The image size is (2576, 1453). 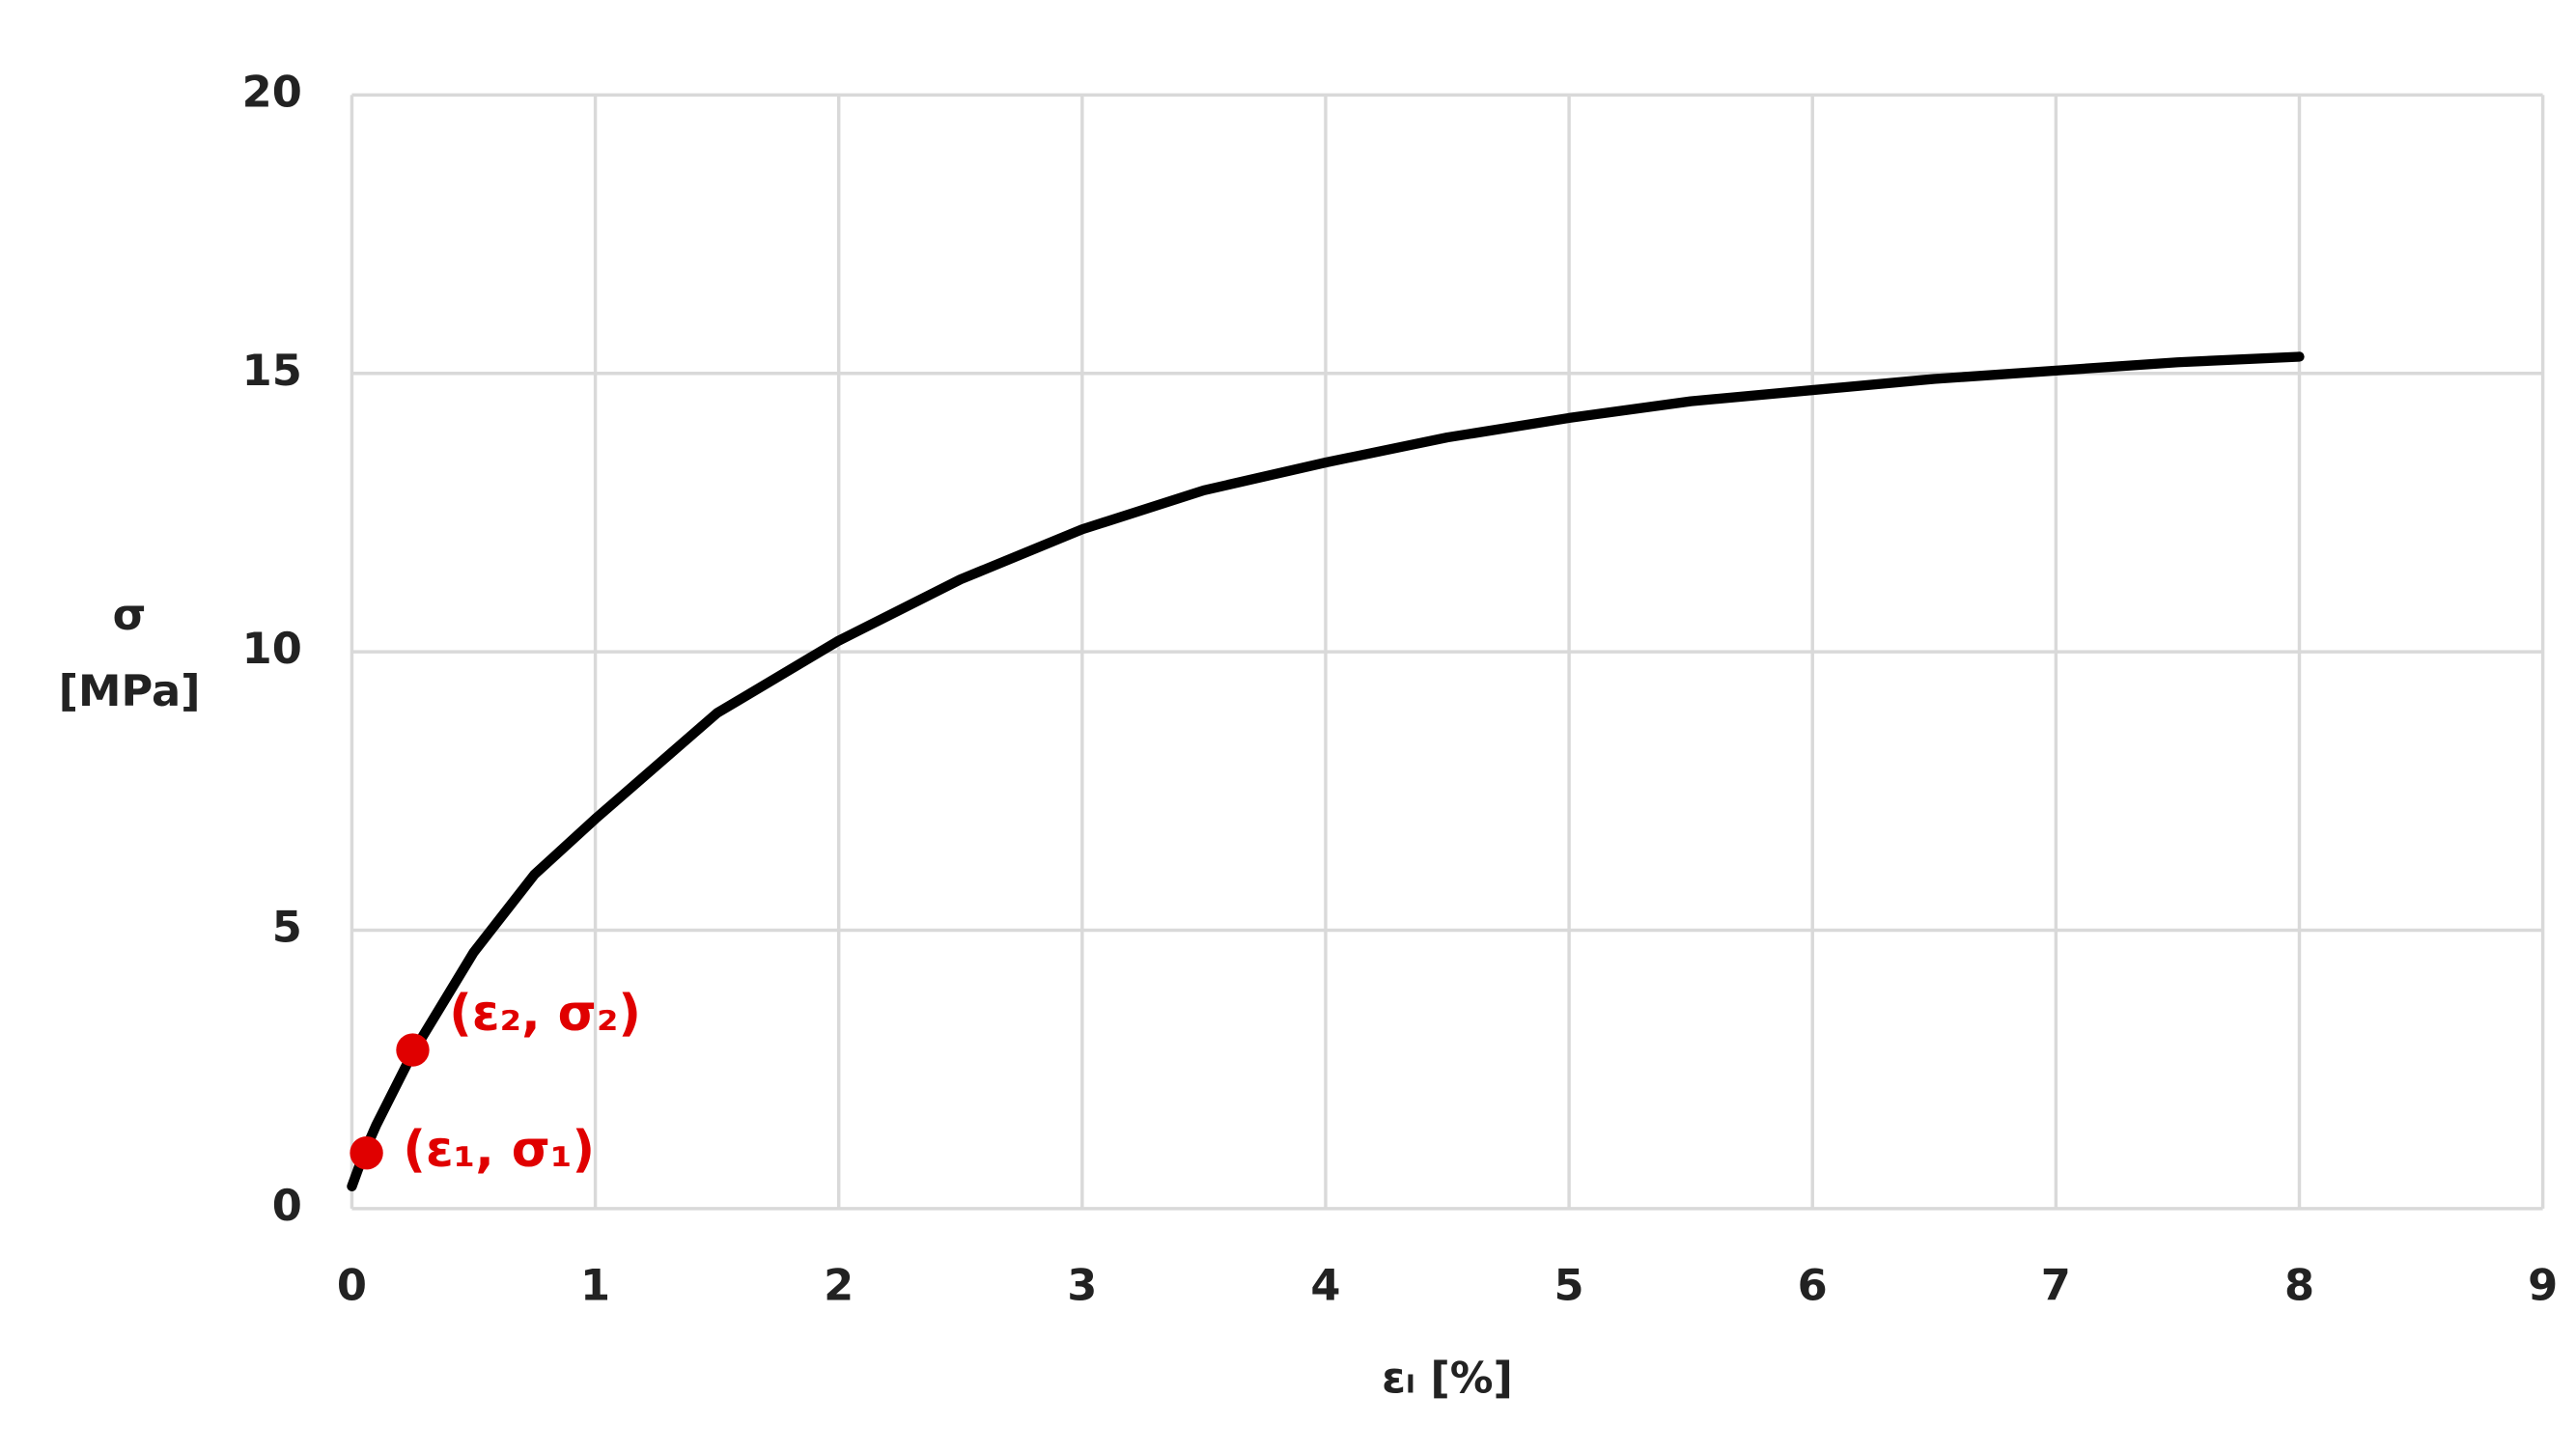 What do you see at coordinates (2543, 1285) in the screenshot?
I see `x-tick-label: 9` at bounding box center [2543, 1285].